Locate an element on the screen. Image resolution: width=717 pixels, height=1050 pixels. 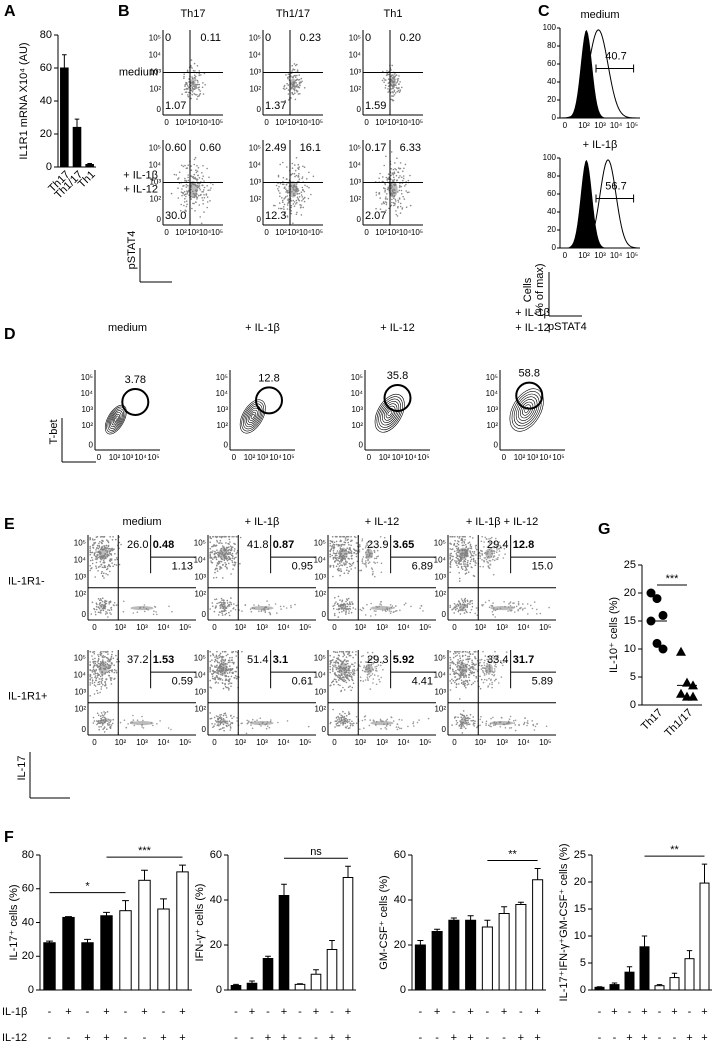
point is located at coordinates (663, 615).